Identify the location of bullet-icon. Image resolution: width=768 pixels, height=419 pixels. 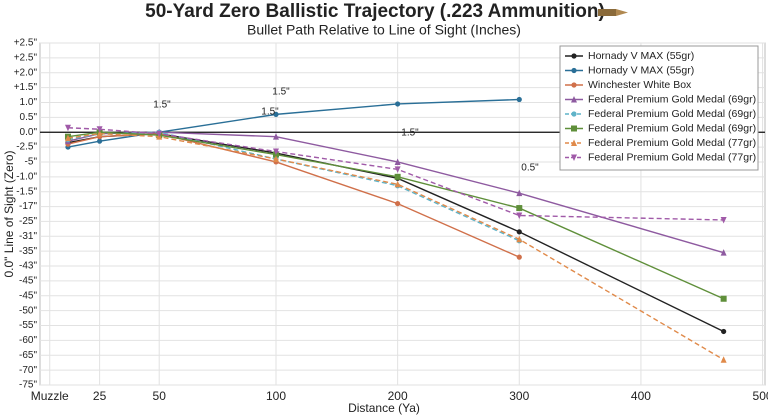
(613, 12).